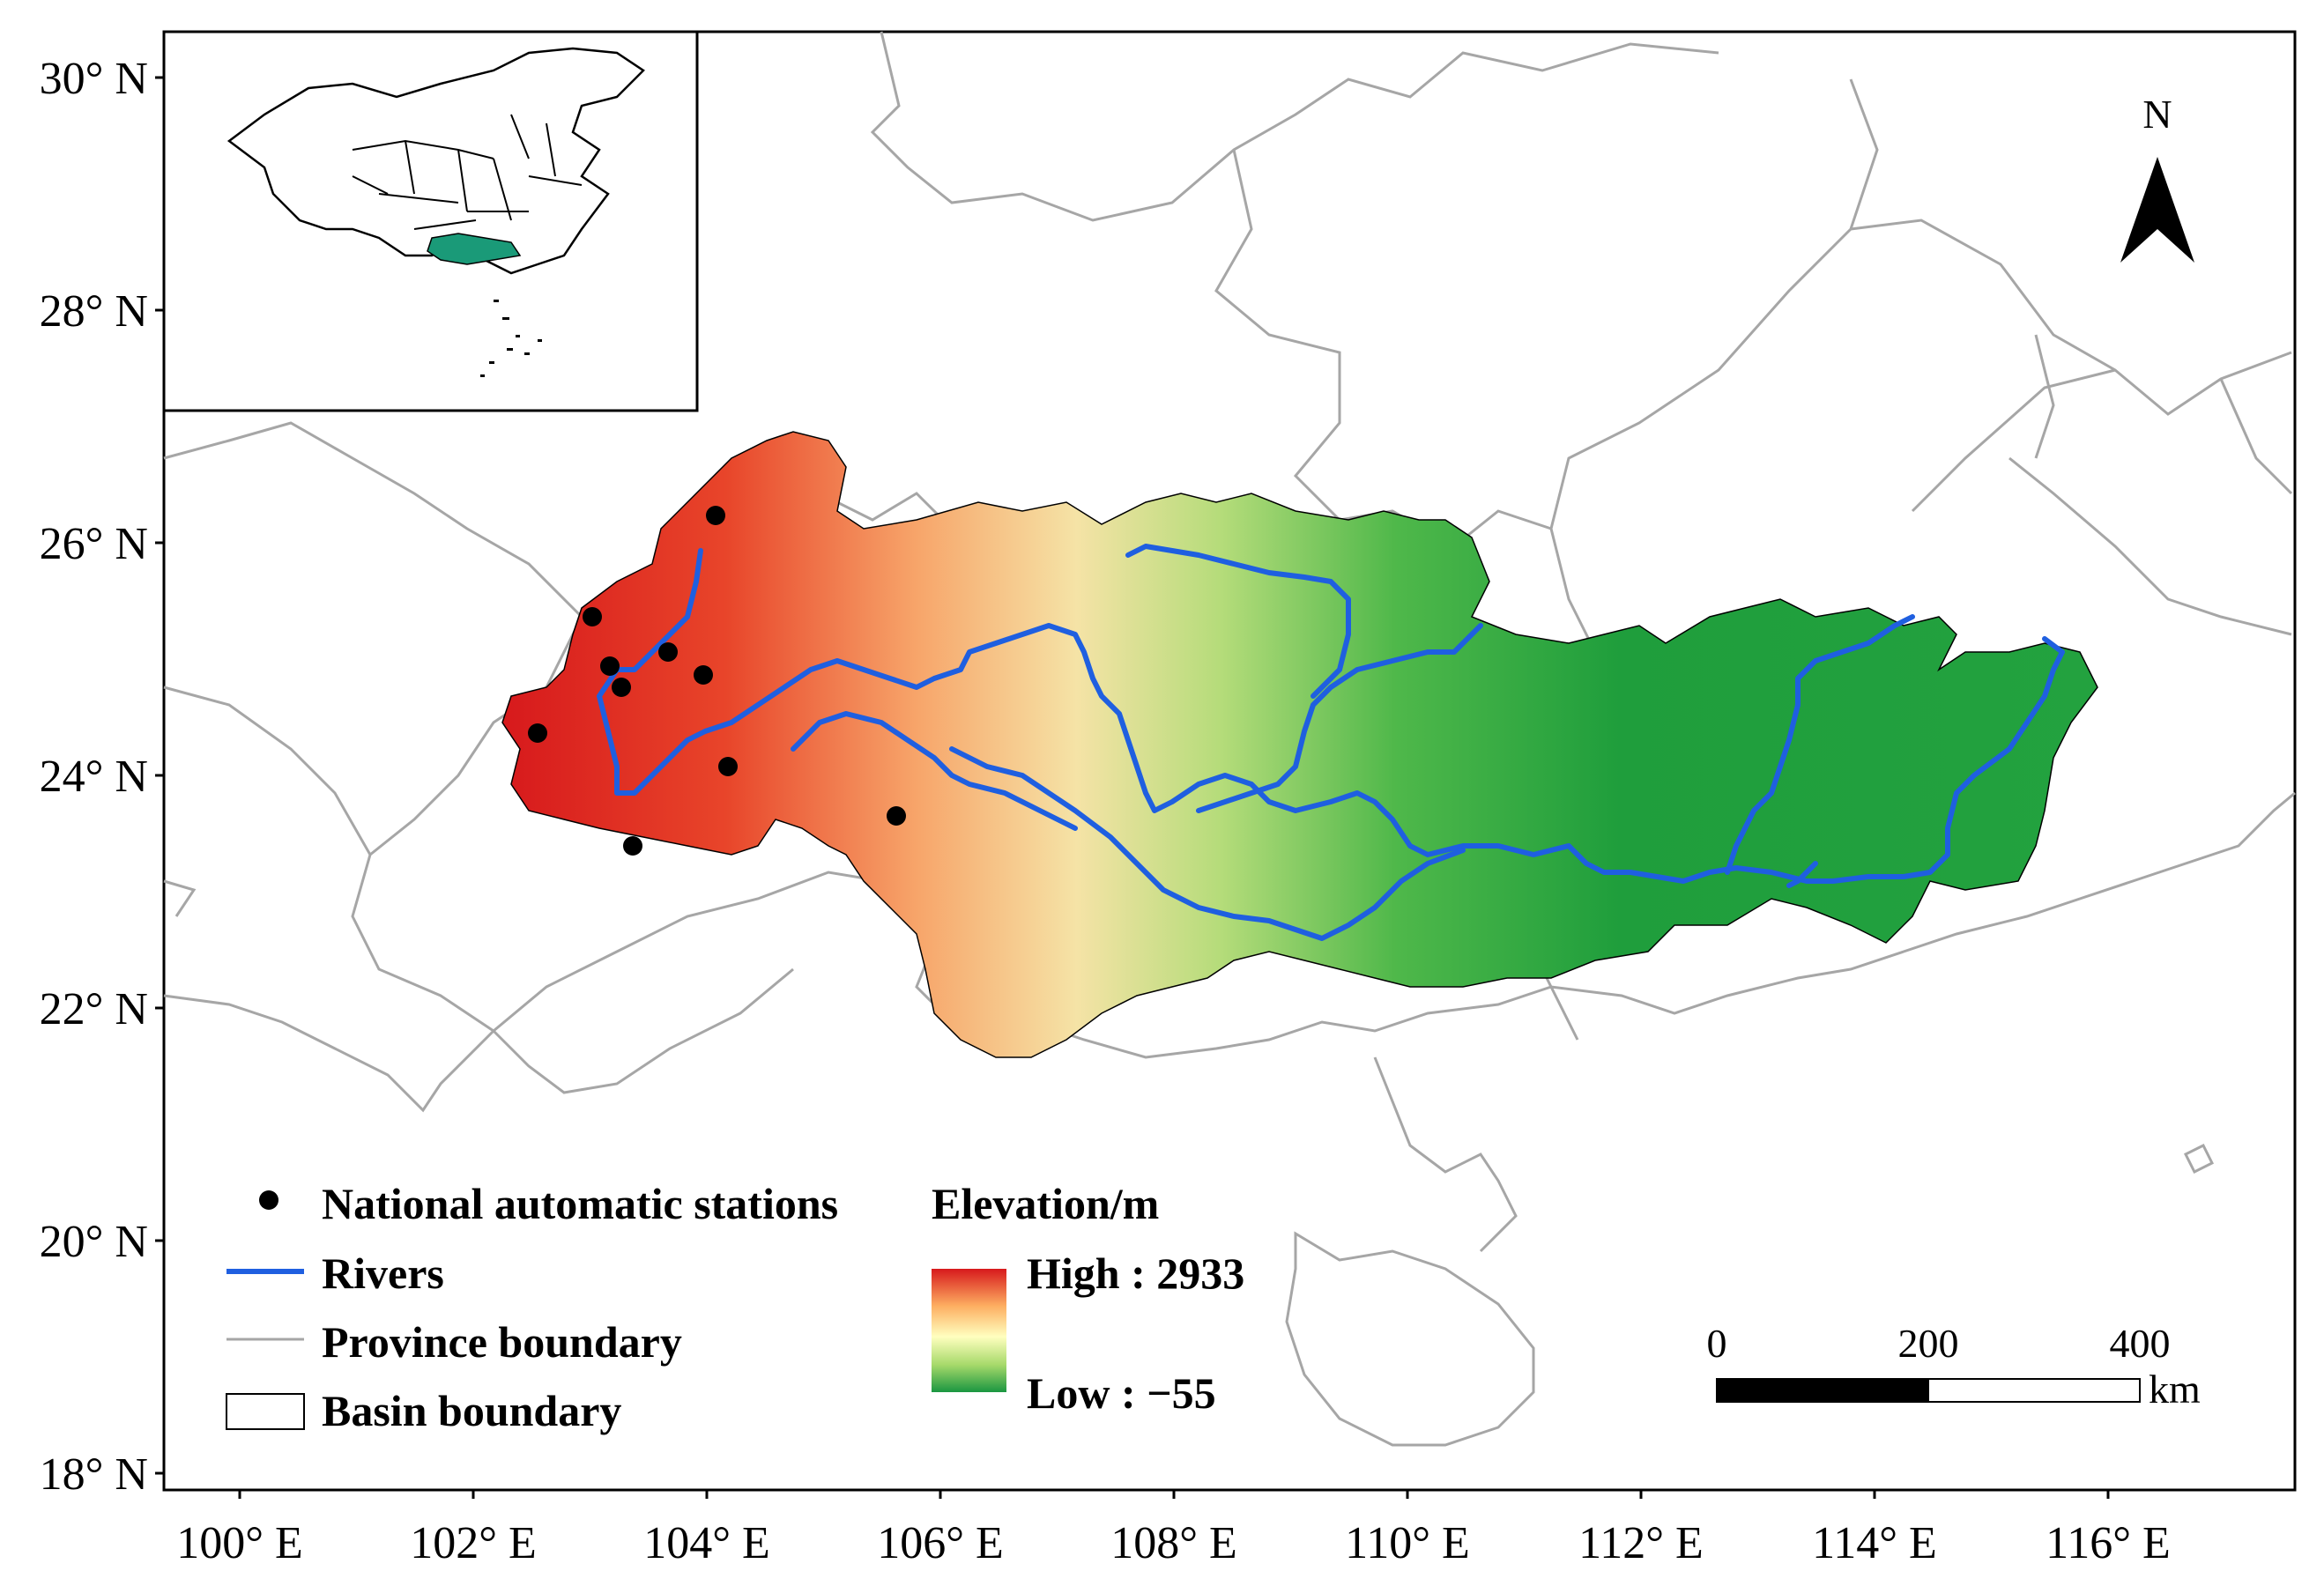  Describe the element at coordinates (471, 1410) in the screenshot. I see `legend-basin-label: Basin boundary` at that location.